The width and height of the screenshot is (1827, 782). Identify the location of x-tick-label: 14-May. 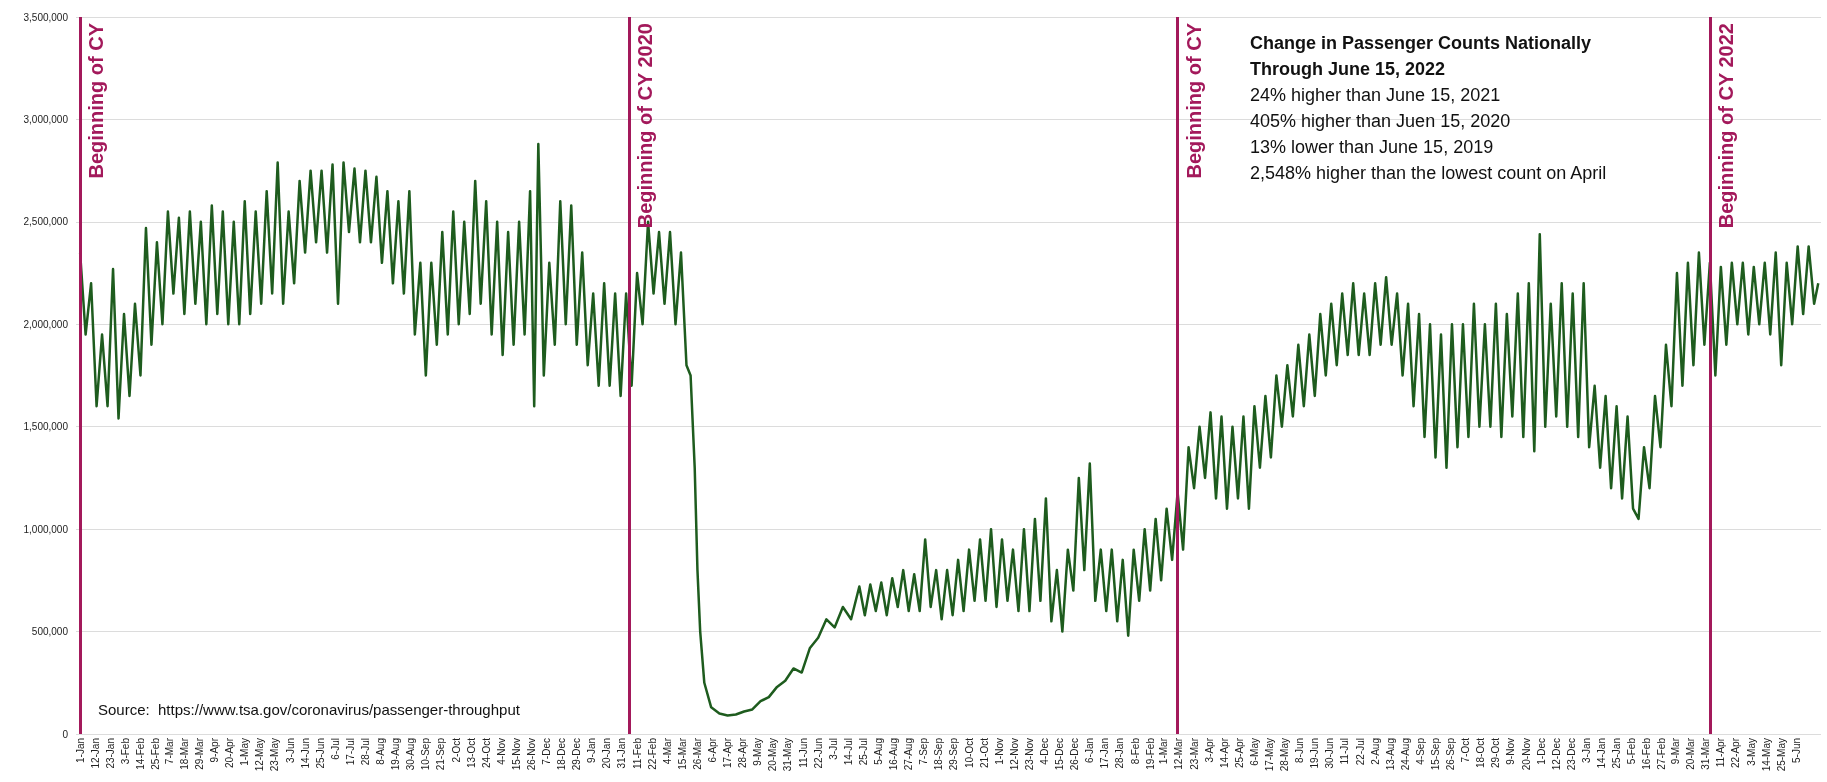
(1766, 755).